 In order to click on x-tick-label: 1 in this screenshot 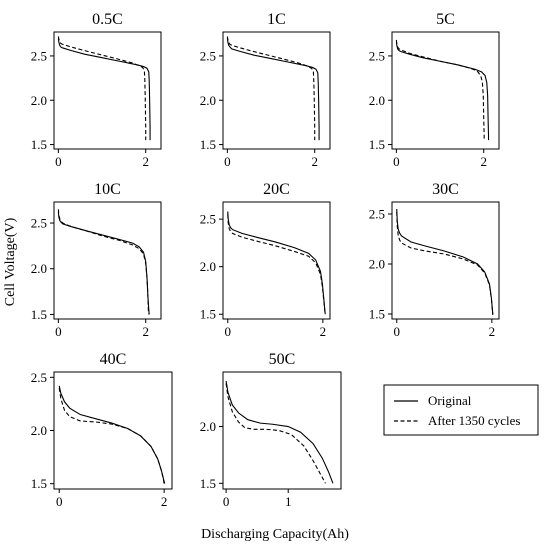, I will do `click(288, 501)`.